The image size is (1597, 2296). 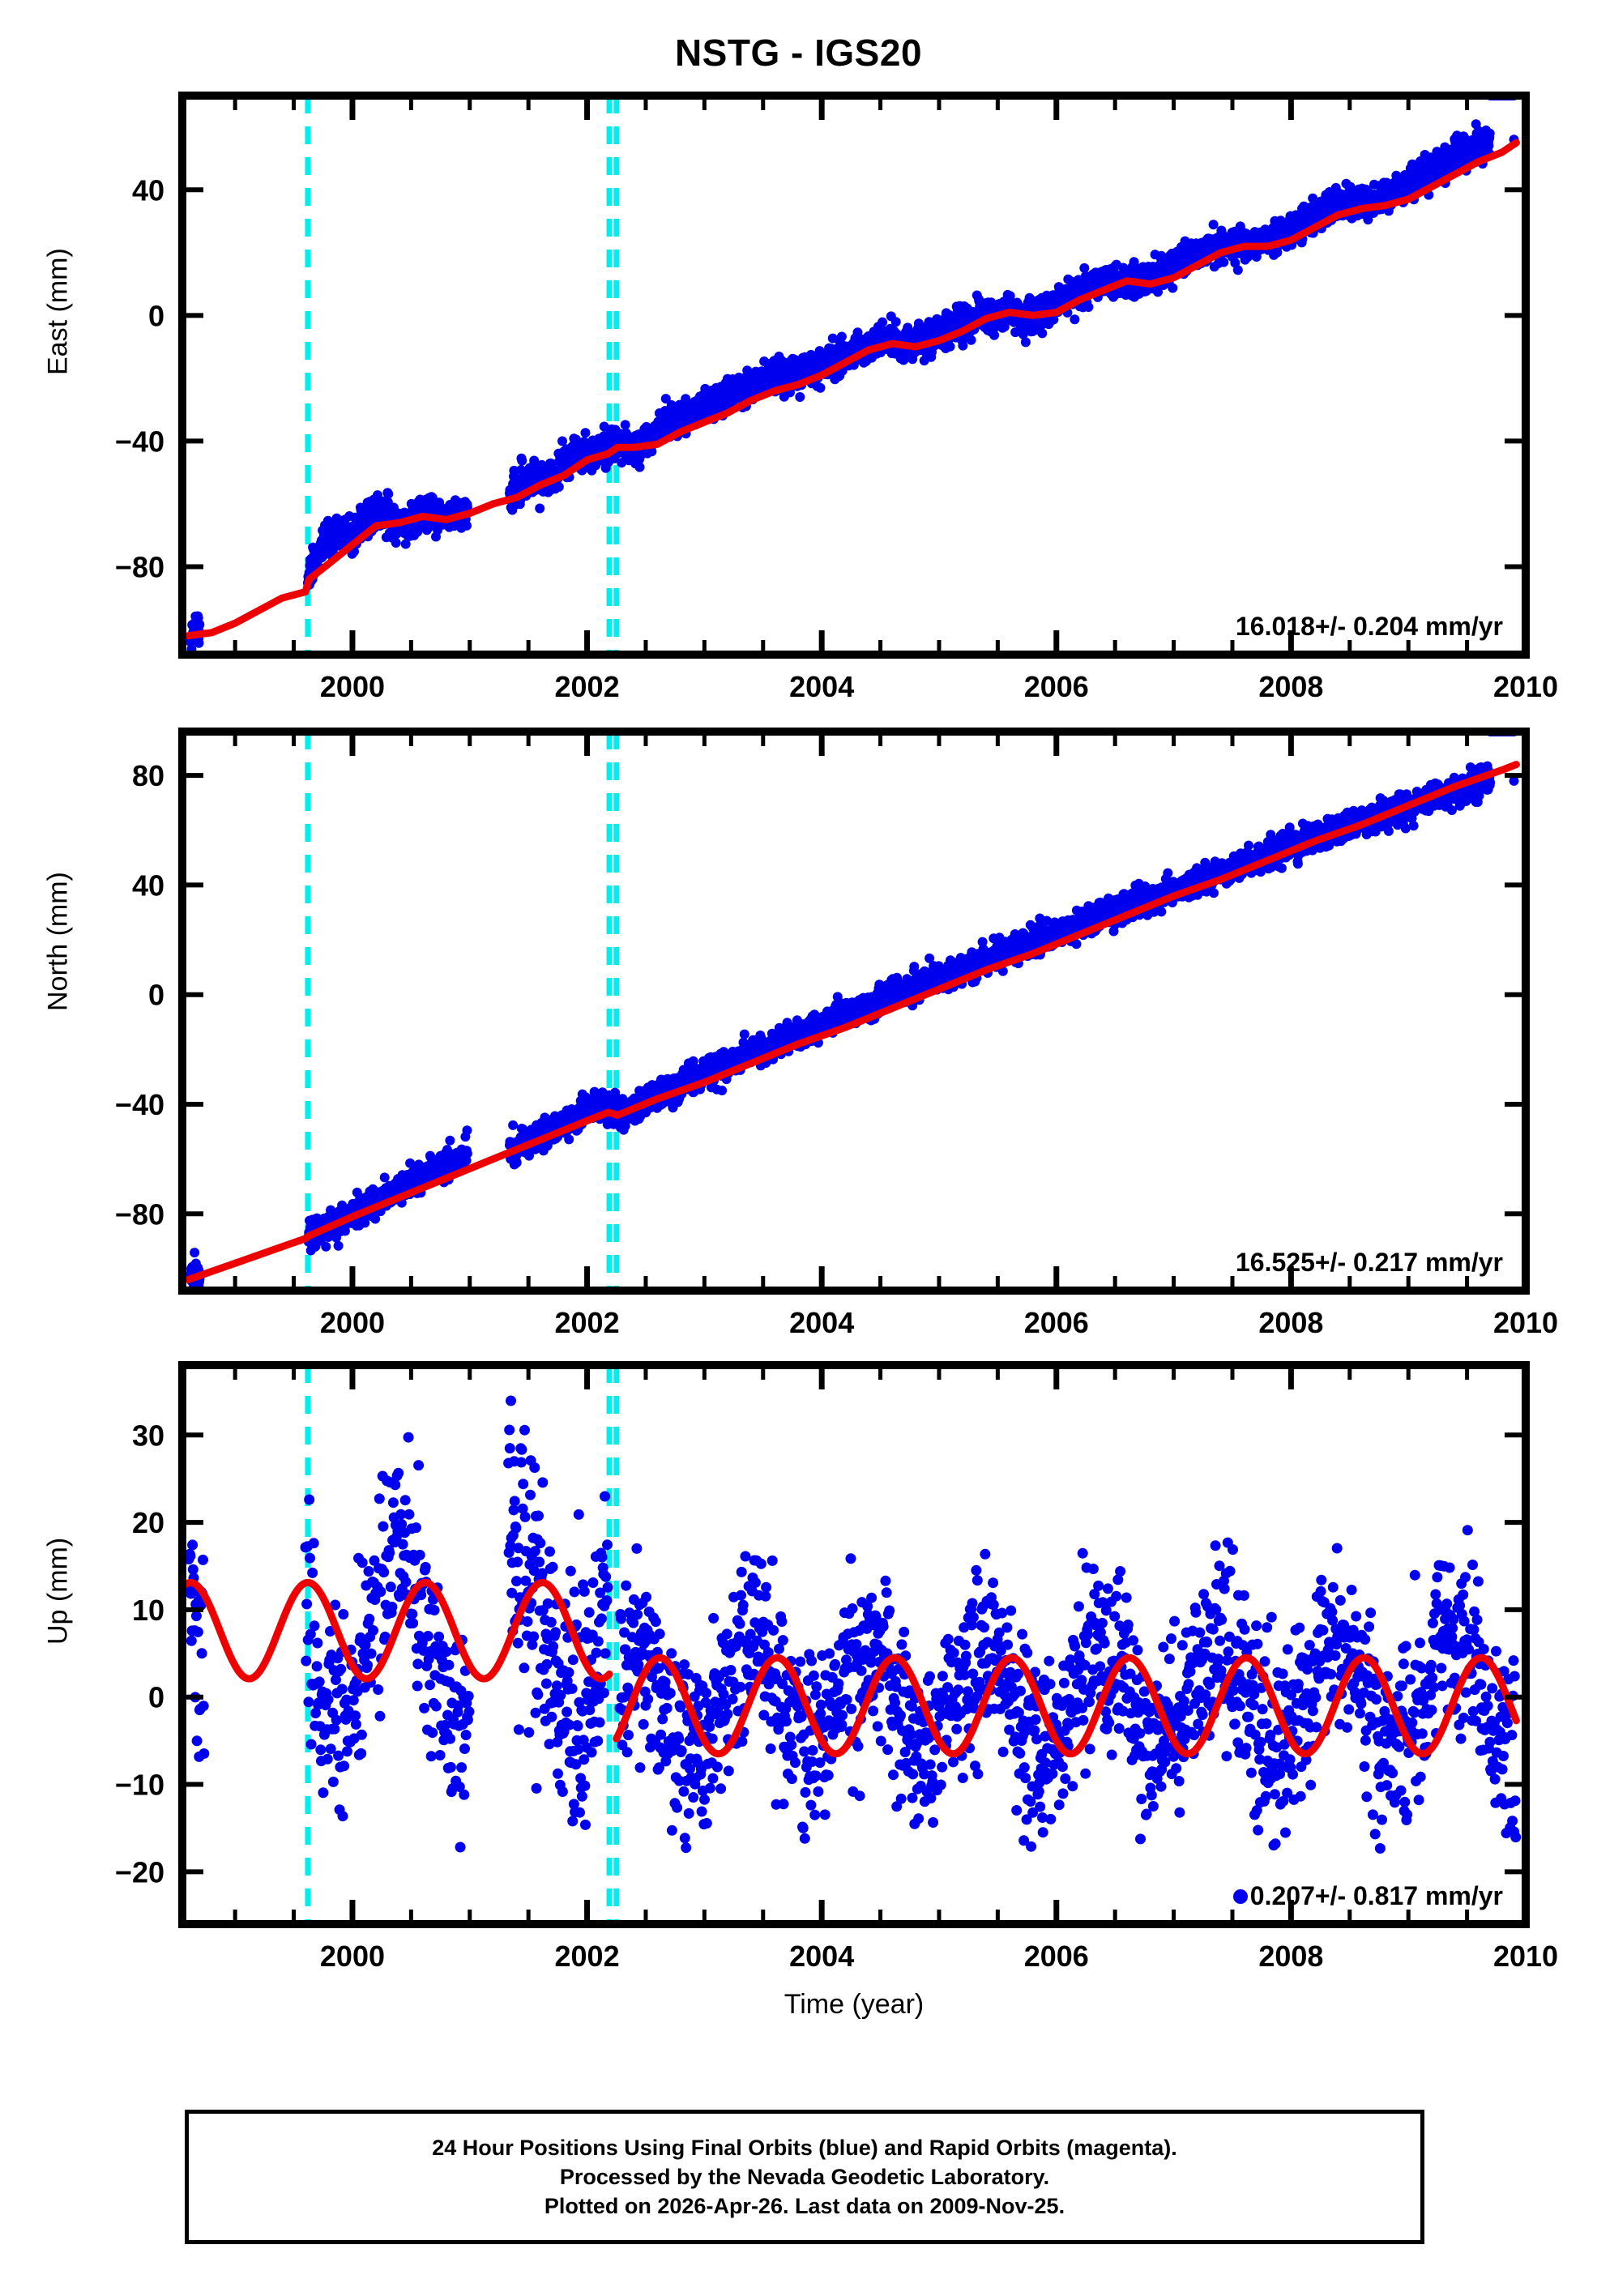 What do you see at coordinates (139, 1786) in the screenshot?
I see `y-tick-label: −10` at bounding box center [139, 1786].